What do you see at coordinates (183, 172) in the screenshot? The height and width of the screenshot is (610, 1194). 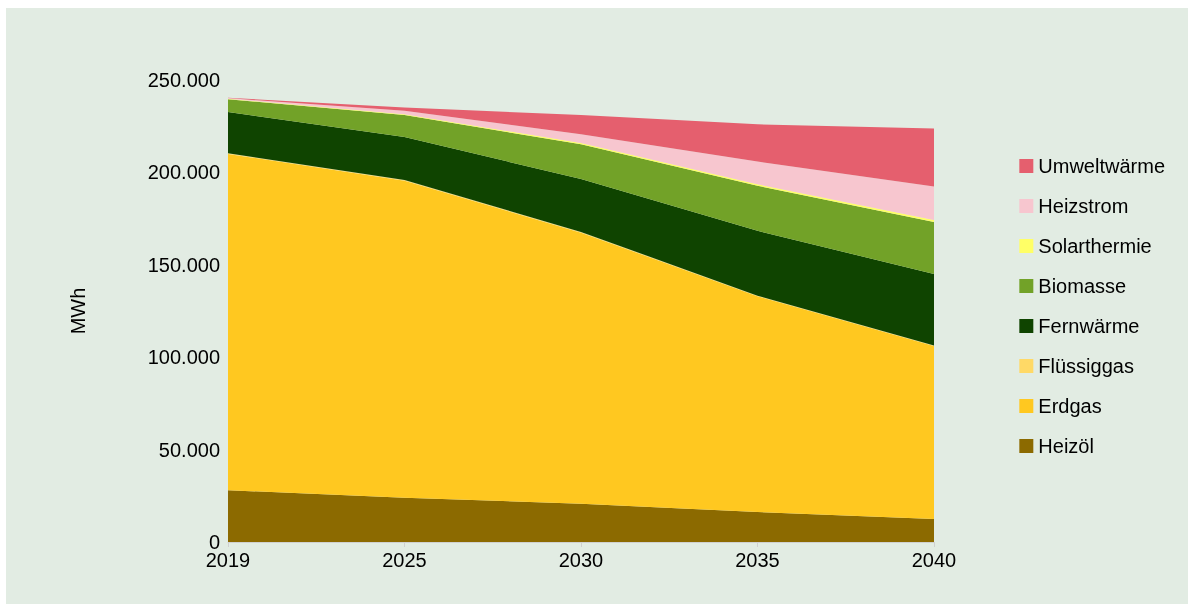 I see `y-tick-label: 200.000` at bounding box center [183, 172].